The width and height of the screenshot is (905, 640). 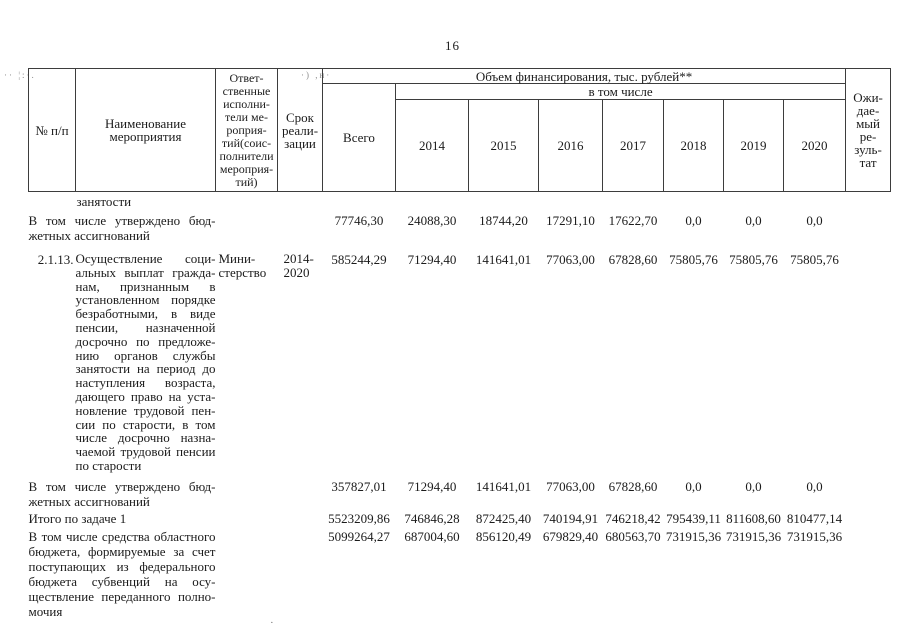 What do you see at coordinates (45, 611) in the screenshot?
I see `regional-label-cont: мочия` at bounding box center [45, 611].